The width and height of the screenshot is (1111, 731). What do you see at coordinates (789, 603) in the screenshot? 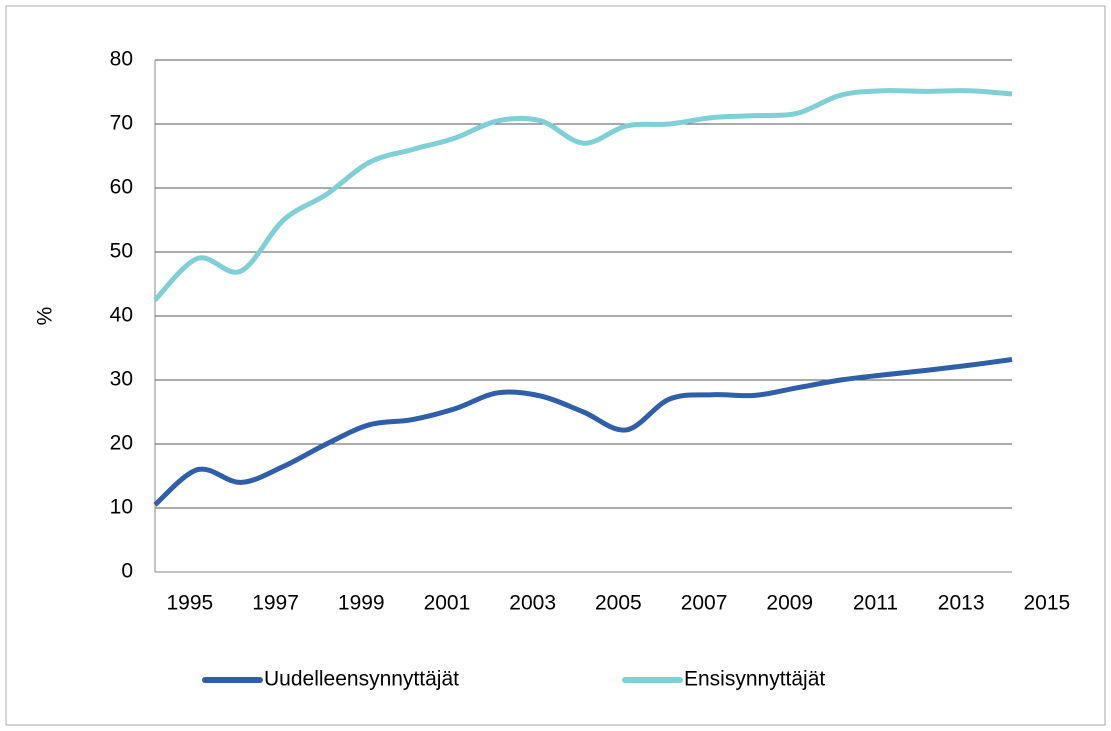
I see `x-tick-label: 2009` at bounding box center [789, 603].